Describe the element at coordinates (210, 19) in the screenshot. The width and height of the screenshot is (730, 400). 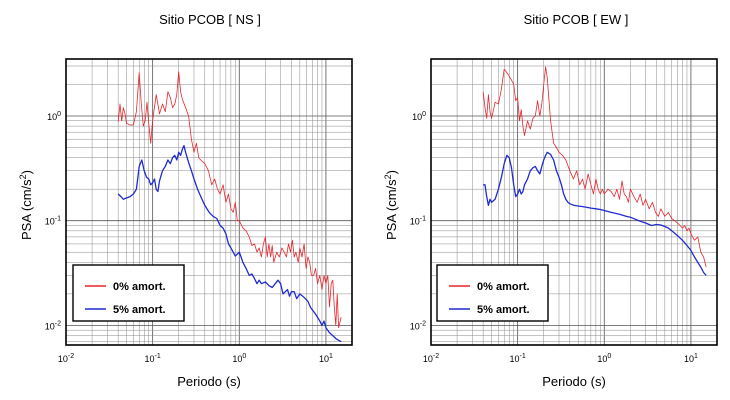
I see `chart-title: Sitio PCOB [ NS ]` at that location.